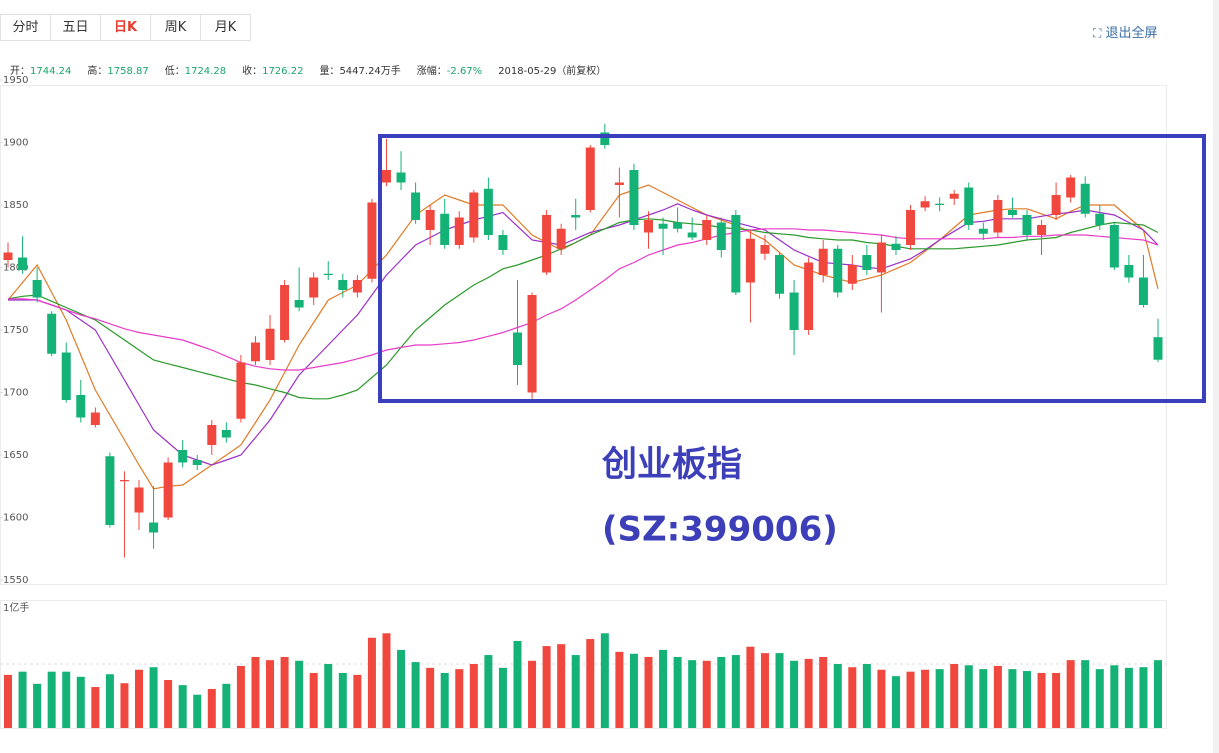  Describe the element at coordinates (205, 71) in the screenshot. I see `info-value: 1724.28` at that location.